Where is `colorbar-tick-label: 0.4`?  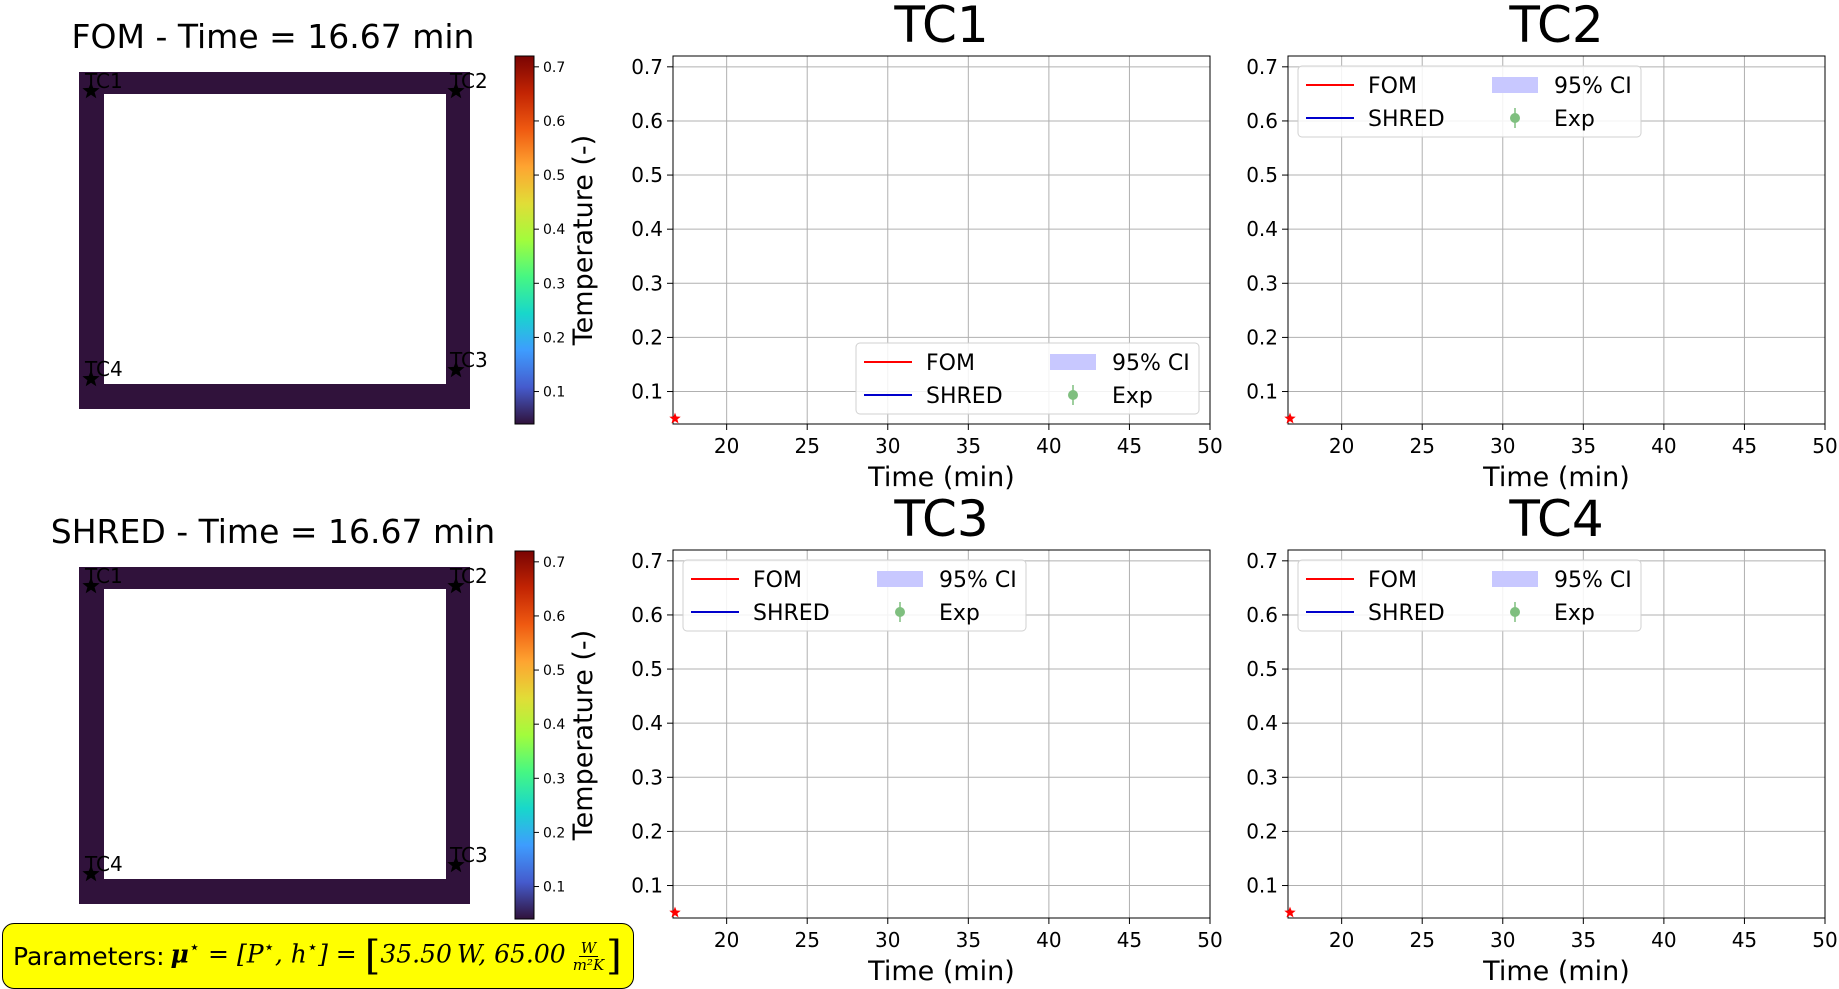
colorbar-tick-label: 0.4 is located at coordinates (554, 725).